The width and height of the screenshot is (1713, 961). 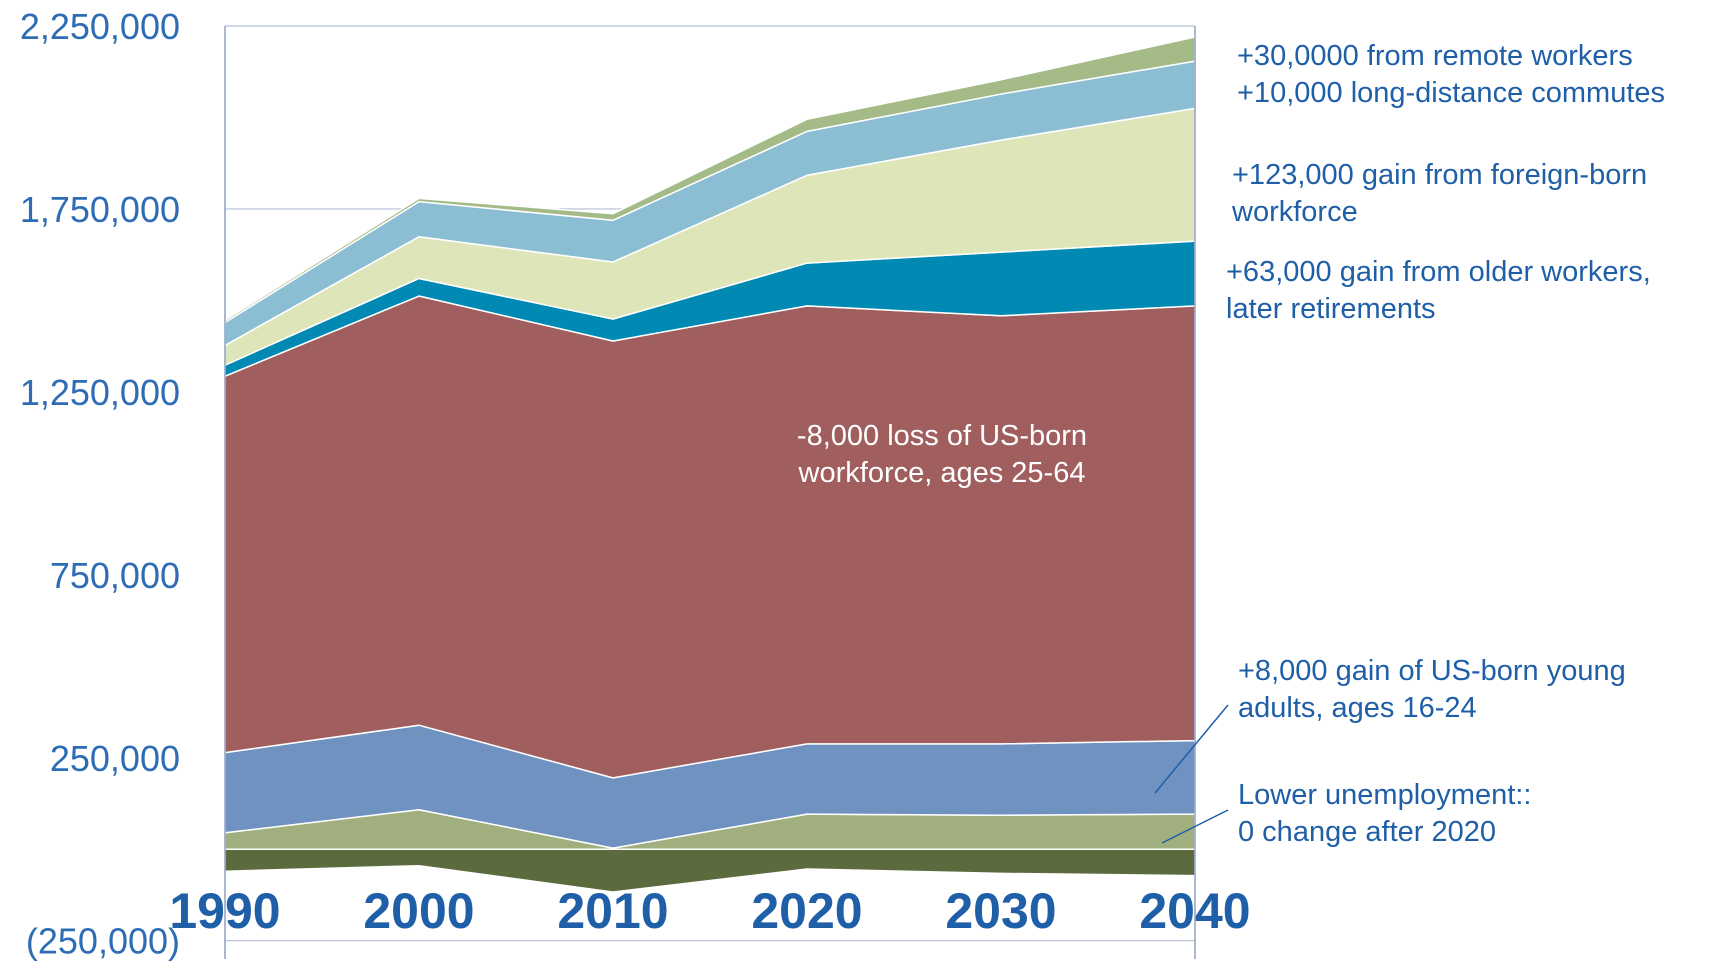 What do you see at coordinates (418, 911) in the screenshot?
I see `x-tick-label: 2000` at bounding box center [418, 911].